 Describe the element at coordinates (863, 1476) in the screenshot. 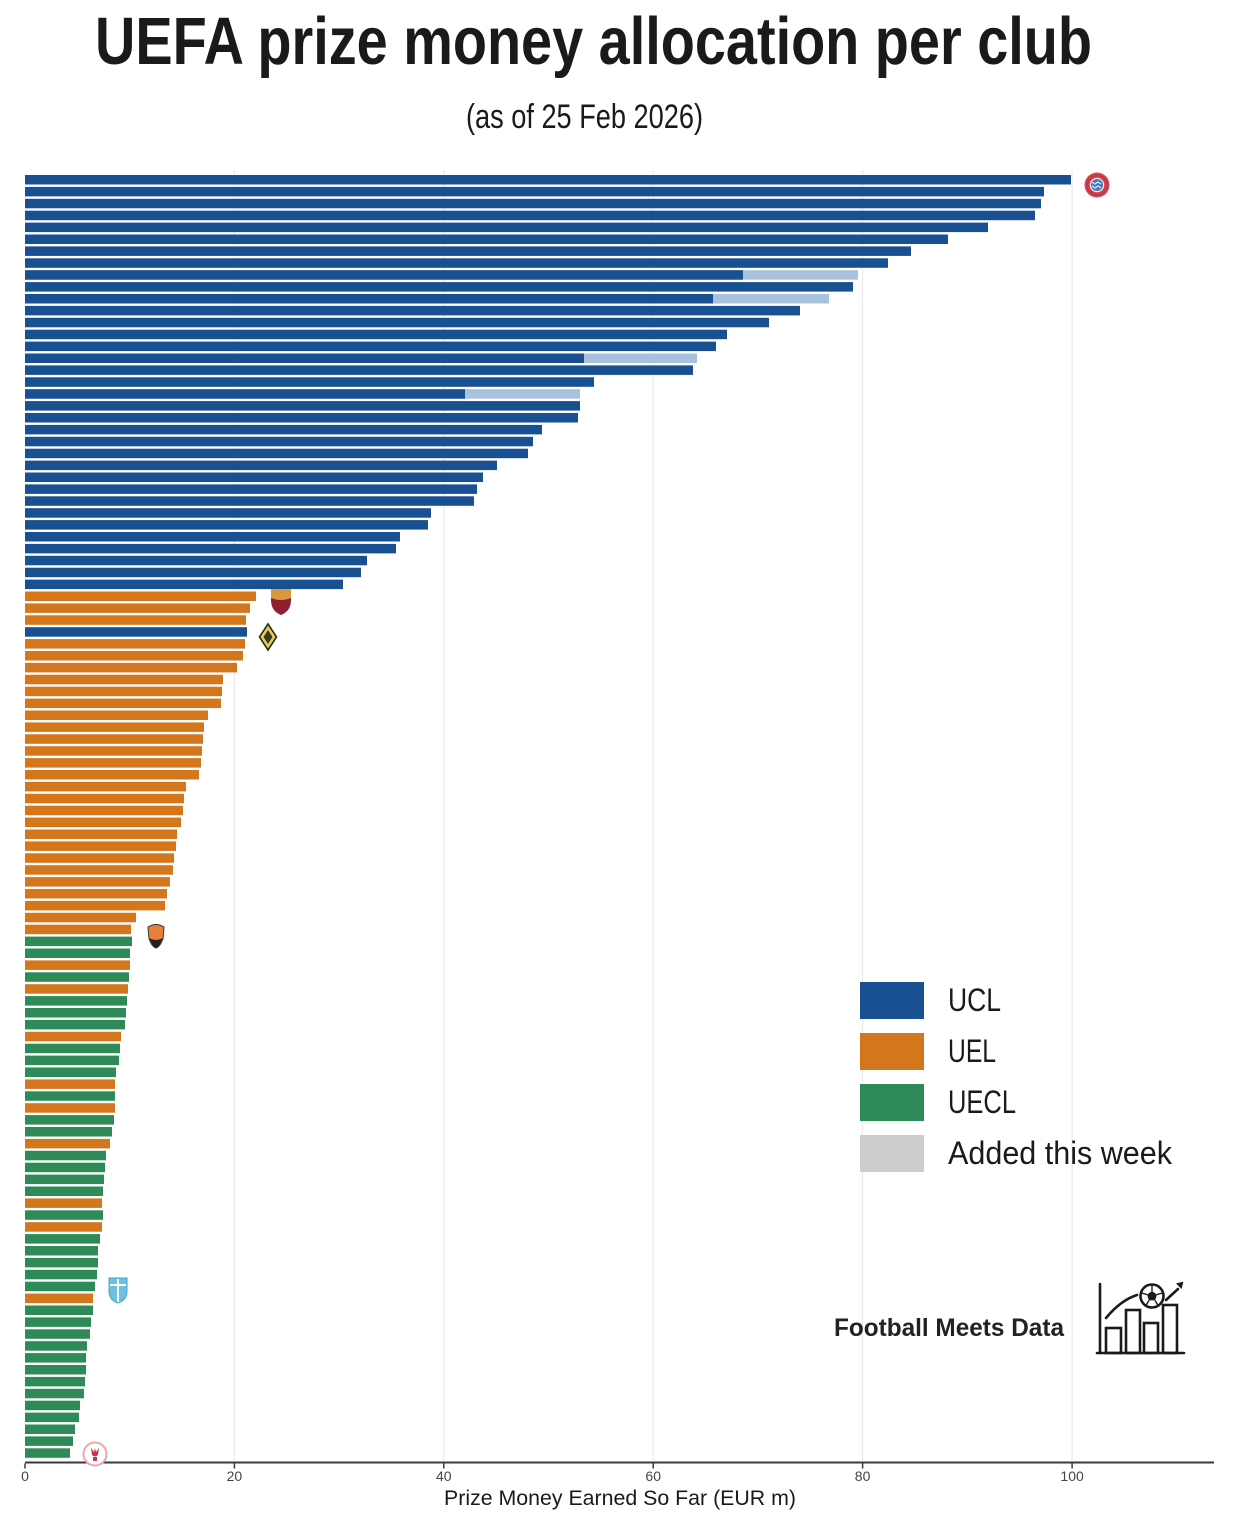

I see `svg-text: 80` at that location.